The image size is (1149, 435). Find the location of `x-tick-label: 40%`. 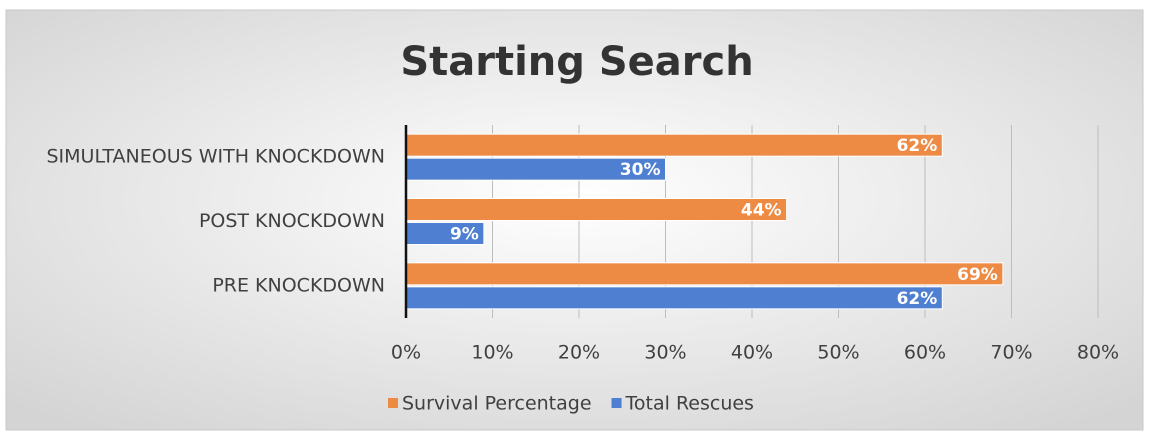

x-tick-label: 40% is located at coordinates (752, 353).